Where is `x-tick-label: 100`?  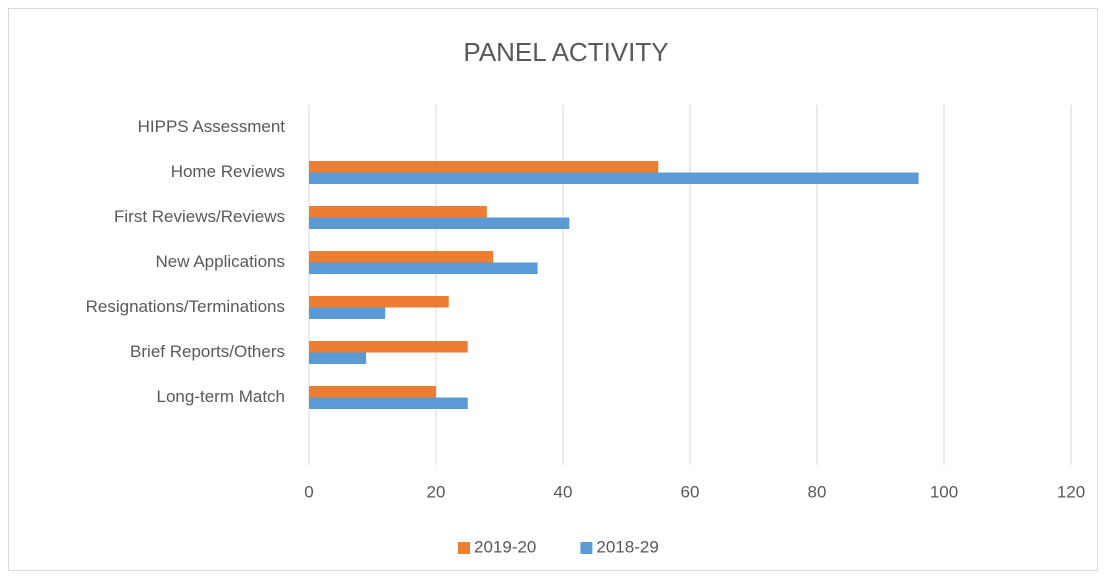
x-tick-label: 100 is located at coordinates (944, 491).